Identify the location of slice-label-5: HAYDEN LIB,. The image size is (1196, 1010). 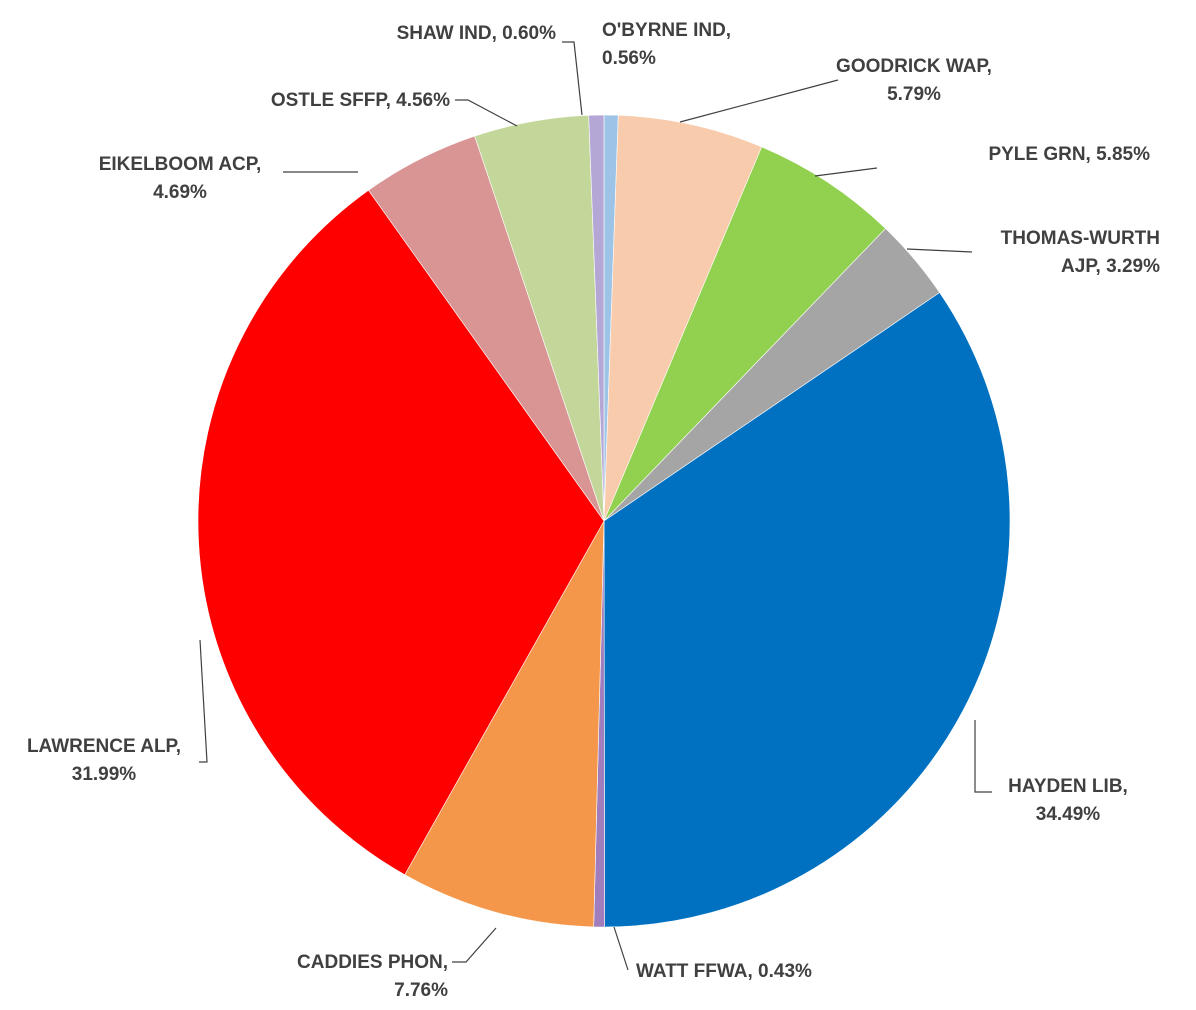
(1068, 786).